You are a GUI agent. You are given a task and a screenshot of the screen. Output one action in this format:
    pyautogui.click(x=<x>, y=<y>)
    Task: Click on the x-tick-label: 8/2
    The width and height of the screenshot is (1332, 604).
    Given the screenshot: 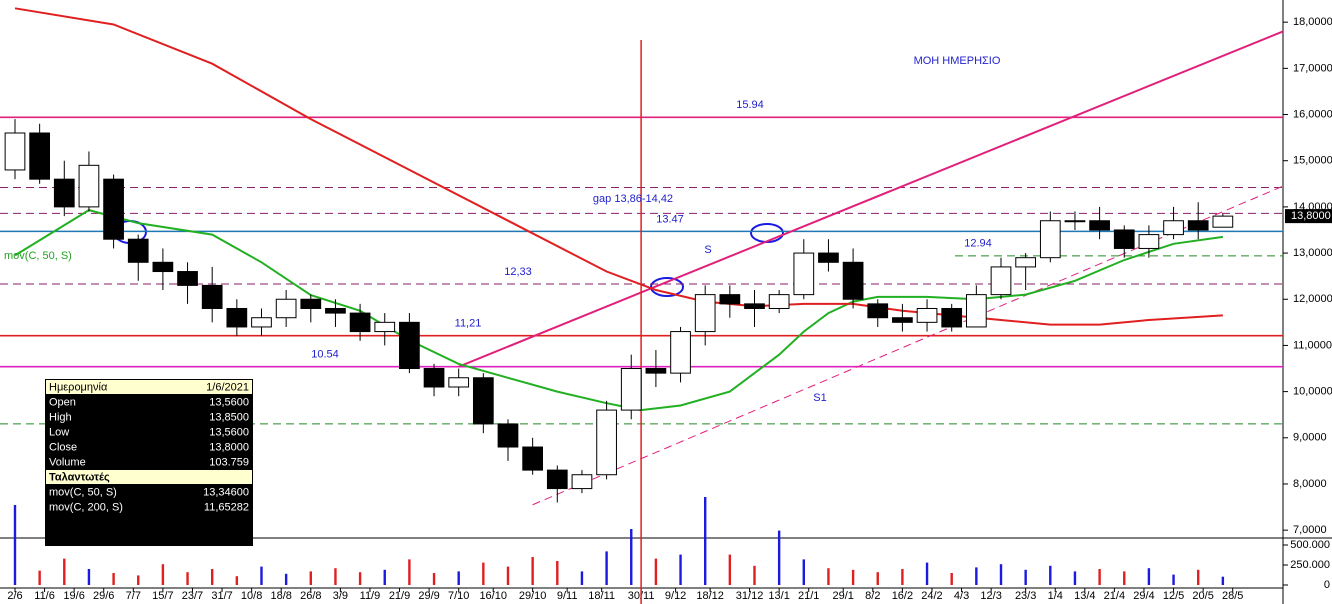 What is the action you would take?
    pyautogui.click(x=872, y=596)
    